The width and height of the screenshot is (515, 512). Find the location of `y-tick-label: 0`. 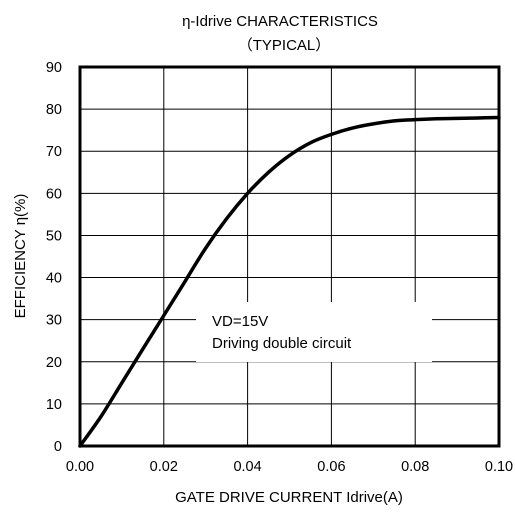

y-tick-label: 0 is located at coordinates (58, 447).